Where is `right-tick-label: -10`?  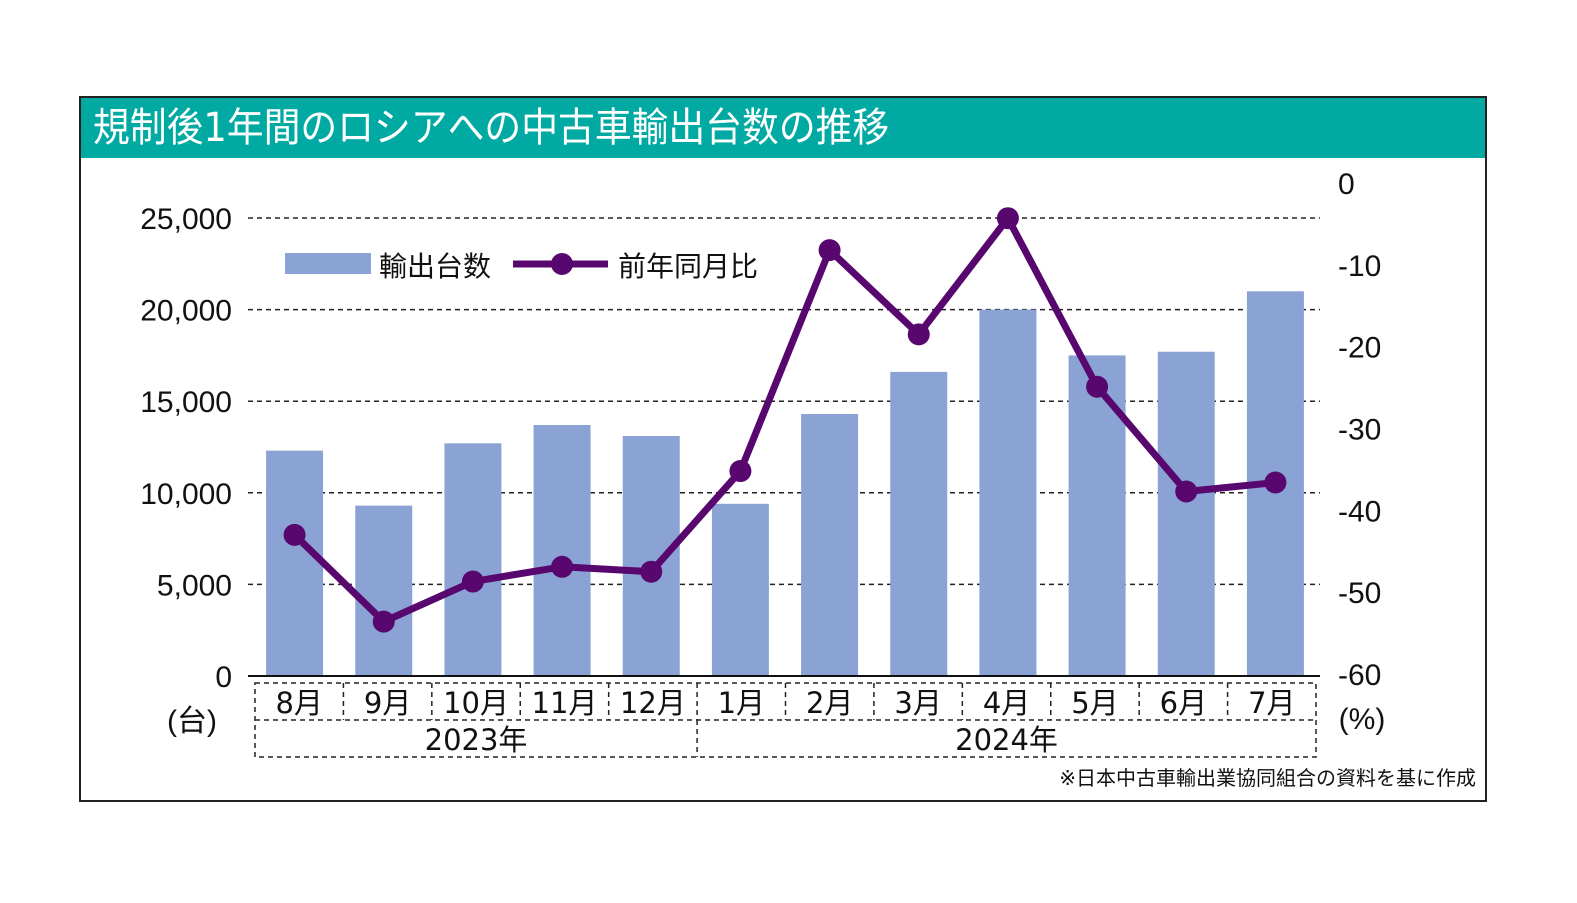 right-tick-label: -10 is located at coordinates (1359, 266).